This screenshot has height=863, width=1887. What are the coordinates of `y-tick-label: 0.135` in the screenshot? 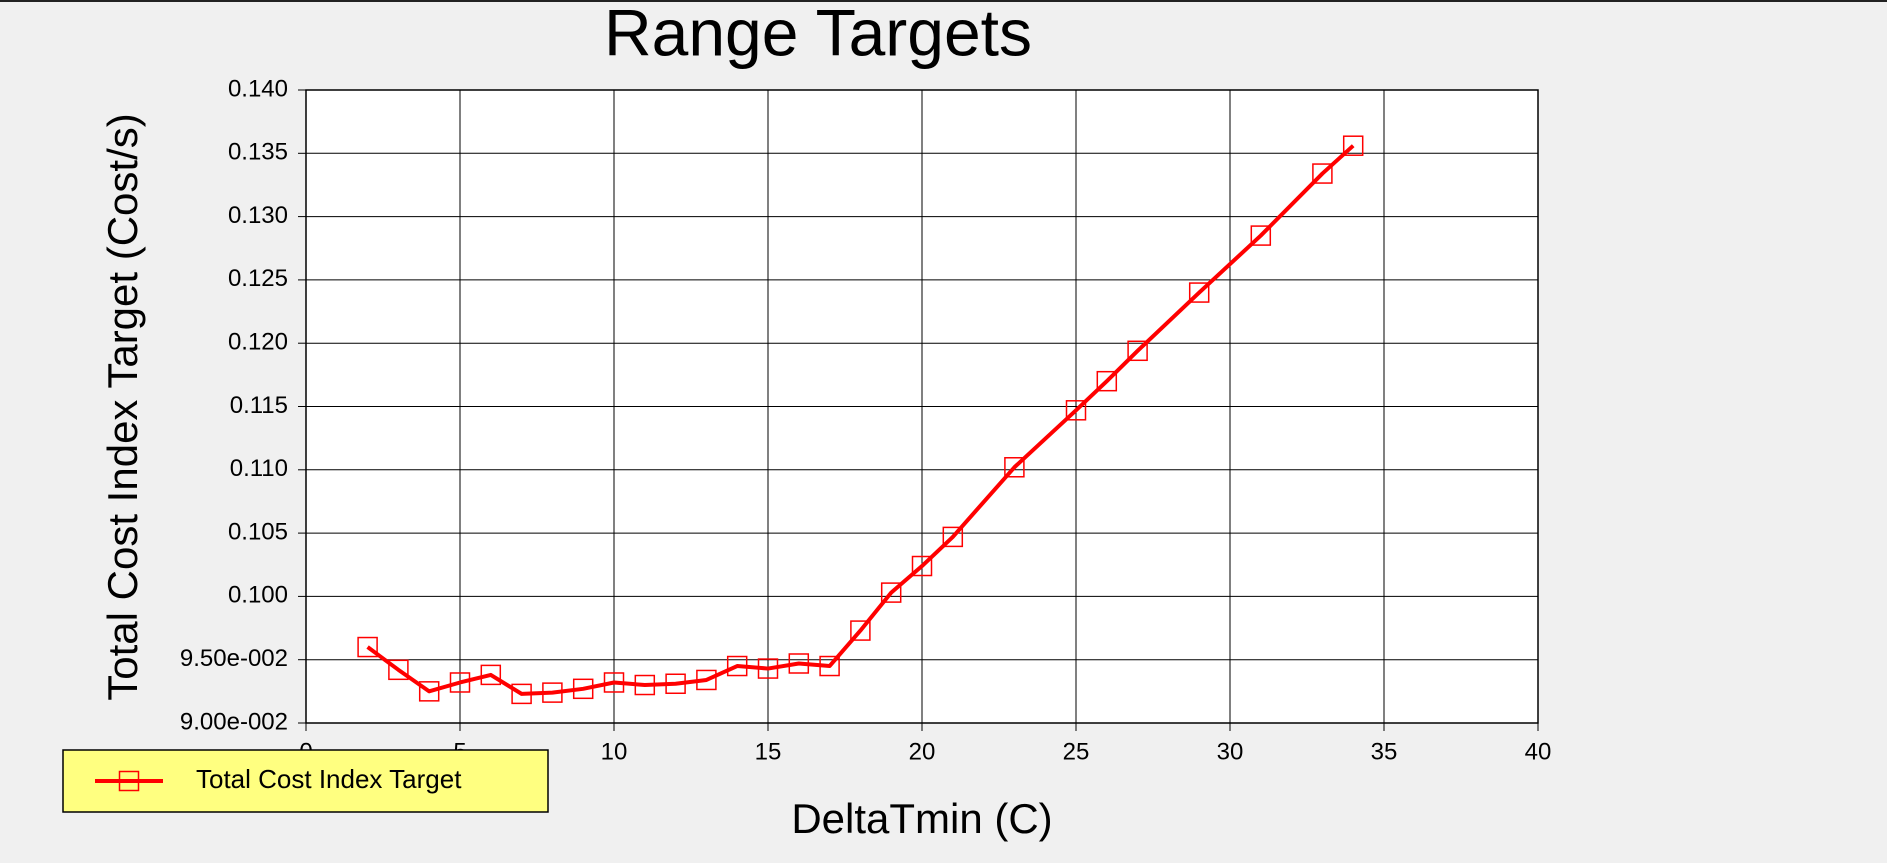 It's located at (258, 152).